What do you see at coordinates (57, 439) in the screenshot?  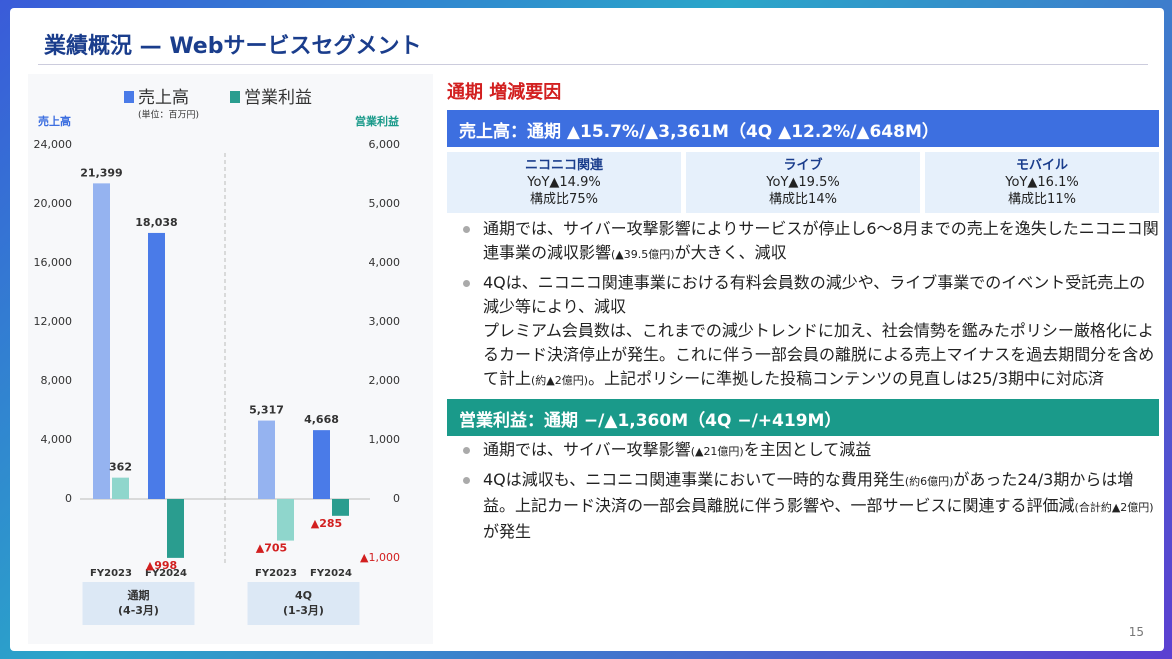 I see `y-tick-label: 4,000` at bounding box center [57, 439].